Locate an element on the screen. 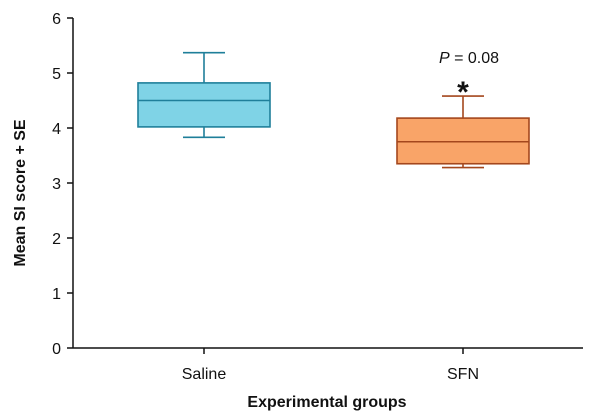 Image resolution: width=589 pixels, height=413 pixels. box-sfn is located at coordinates (463, 132).